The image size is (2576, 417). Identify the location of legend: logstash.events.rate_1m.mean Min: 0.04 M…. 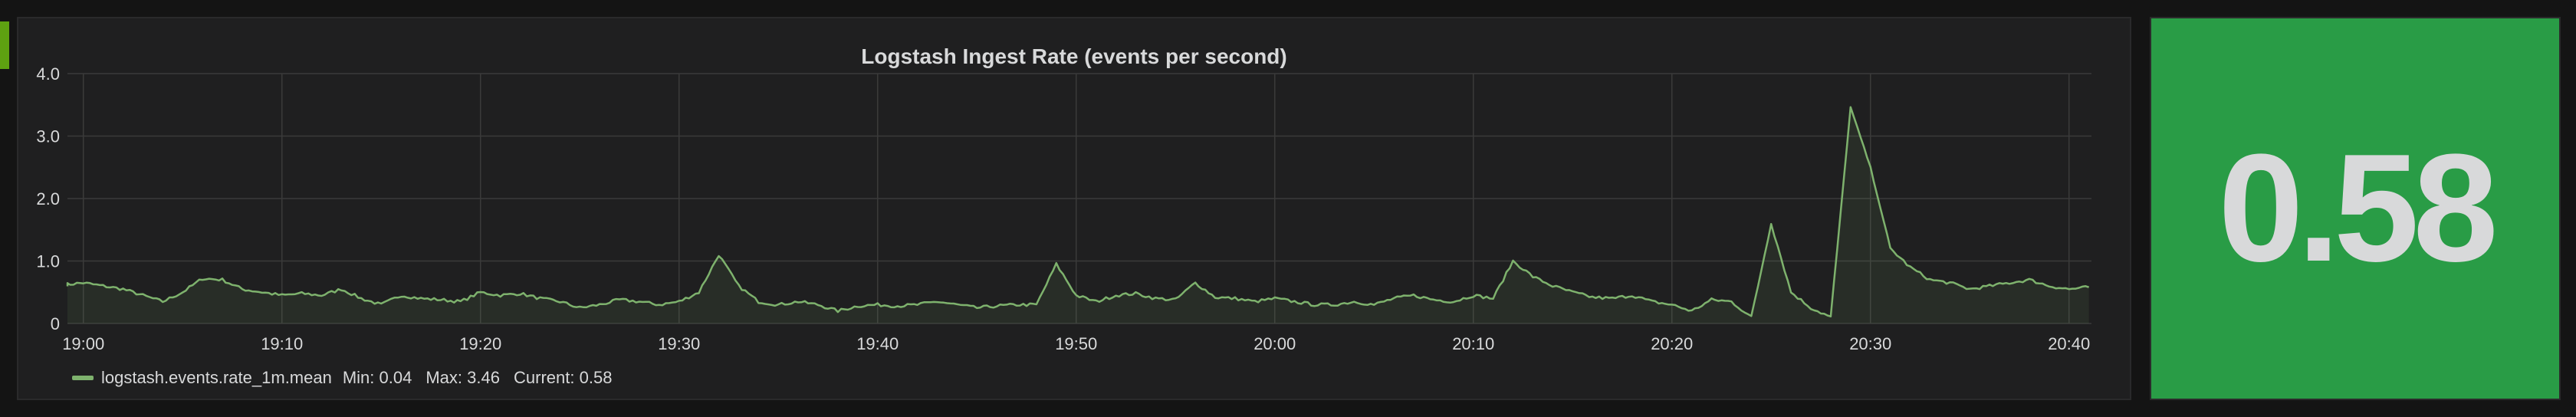
(349, 378).